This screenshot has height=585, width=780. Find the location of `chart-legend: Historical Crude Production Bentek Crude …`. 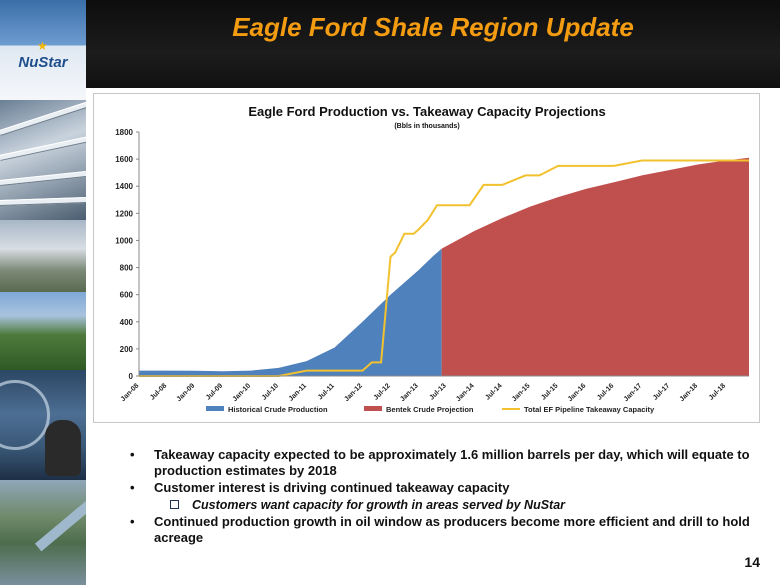

chart-legend: Historical Crude Production Bentek Crude … is located at coordinates (430, 409).